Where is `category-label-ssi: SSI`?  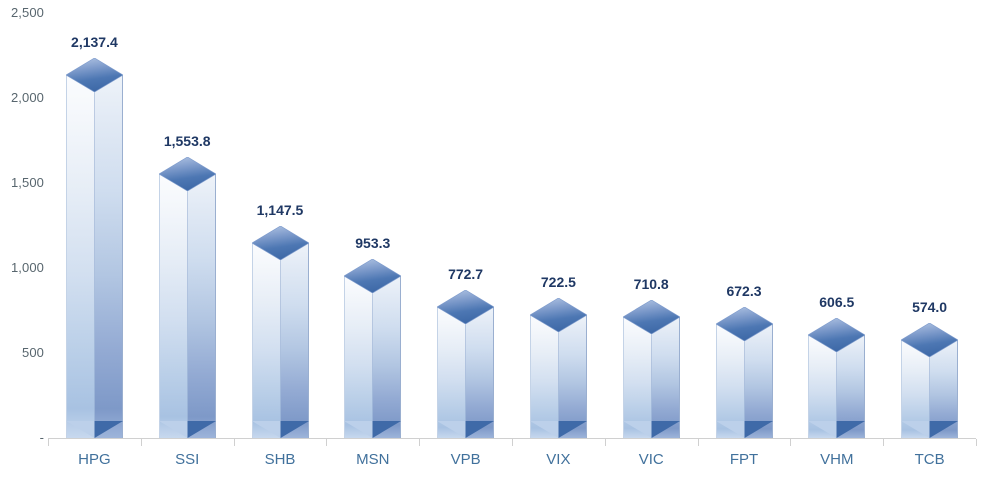 category-label-ssi: SSI is located at coordinates (187, 459).